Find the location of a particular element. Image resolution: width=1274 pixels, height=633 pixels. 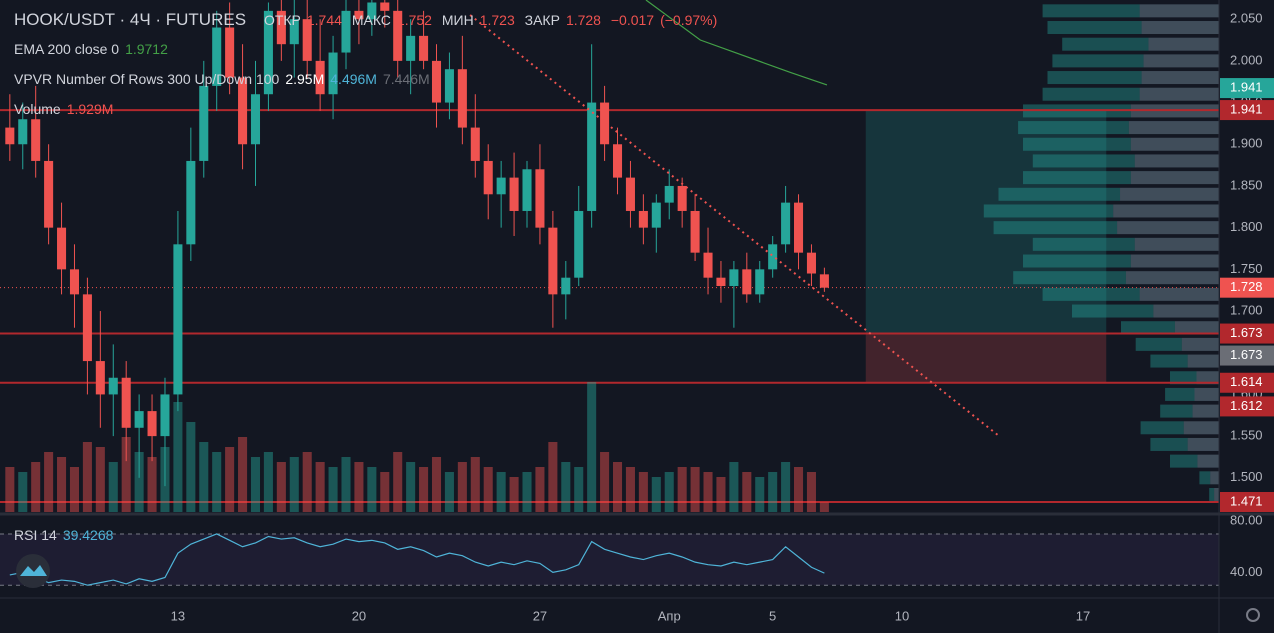

logo-mark is located at coordinates (33, 570).